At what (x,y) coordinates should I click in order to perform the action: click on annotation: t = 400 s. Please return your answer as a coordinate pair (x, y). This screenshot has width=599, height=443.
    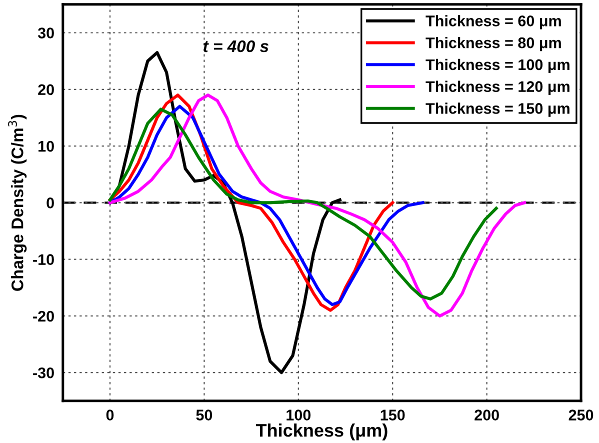
    Looking at the image, I should click on (235, 46).